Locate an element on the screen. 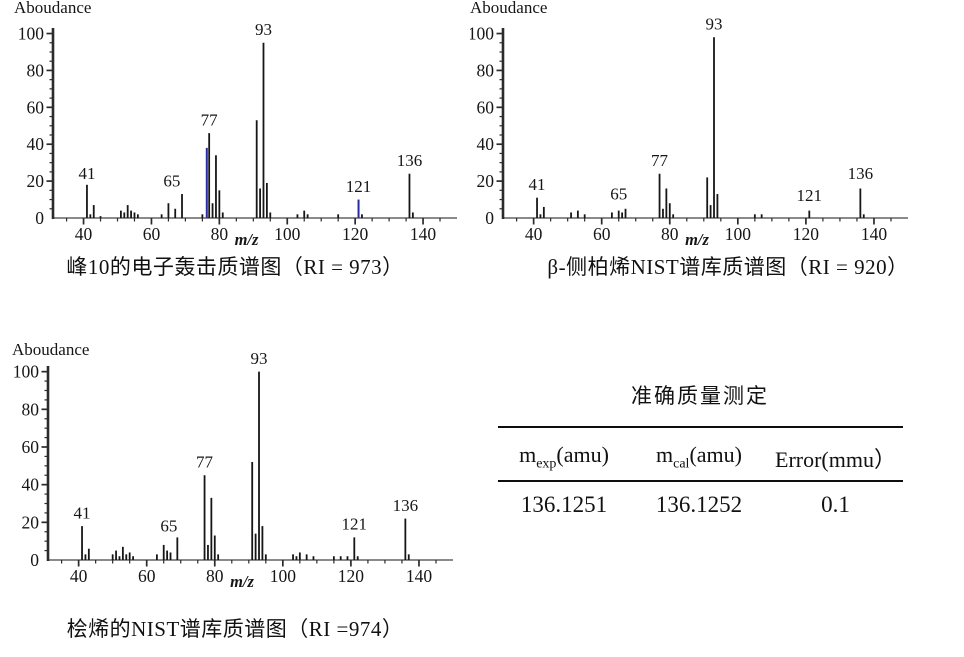  table-header-row: mexp(amu) mcal(amu) Error(mmu） is located at coordinates (700, 458).